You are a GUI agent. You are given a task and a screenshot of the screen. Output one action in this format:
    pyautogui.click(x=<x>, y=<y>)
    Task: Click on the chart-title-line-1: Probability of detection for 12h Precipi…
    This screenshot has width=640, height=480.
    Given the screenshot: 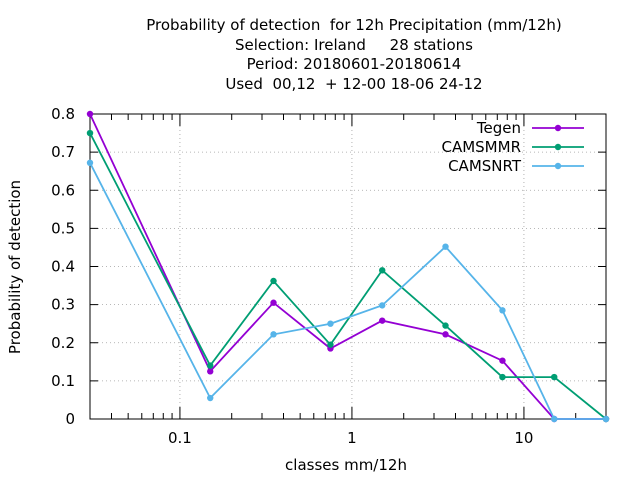 What is the action you would take?
    pyautogui.click(x=354, y=25)
    